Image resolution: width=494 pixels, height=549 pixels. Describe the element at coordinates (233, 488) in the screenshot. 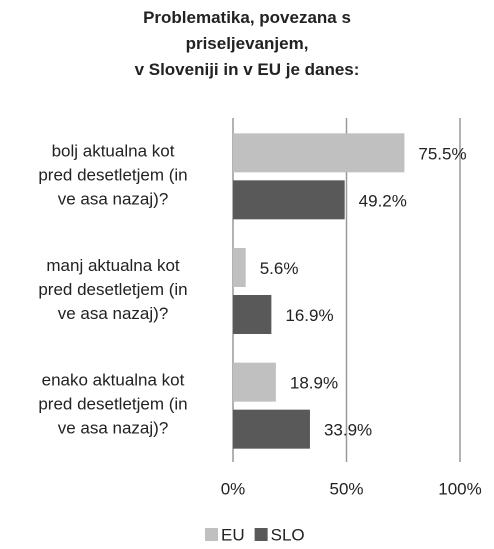

I see `x-tick-label: 0%` at that location.